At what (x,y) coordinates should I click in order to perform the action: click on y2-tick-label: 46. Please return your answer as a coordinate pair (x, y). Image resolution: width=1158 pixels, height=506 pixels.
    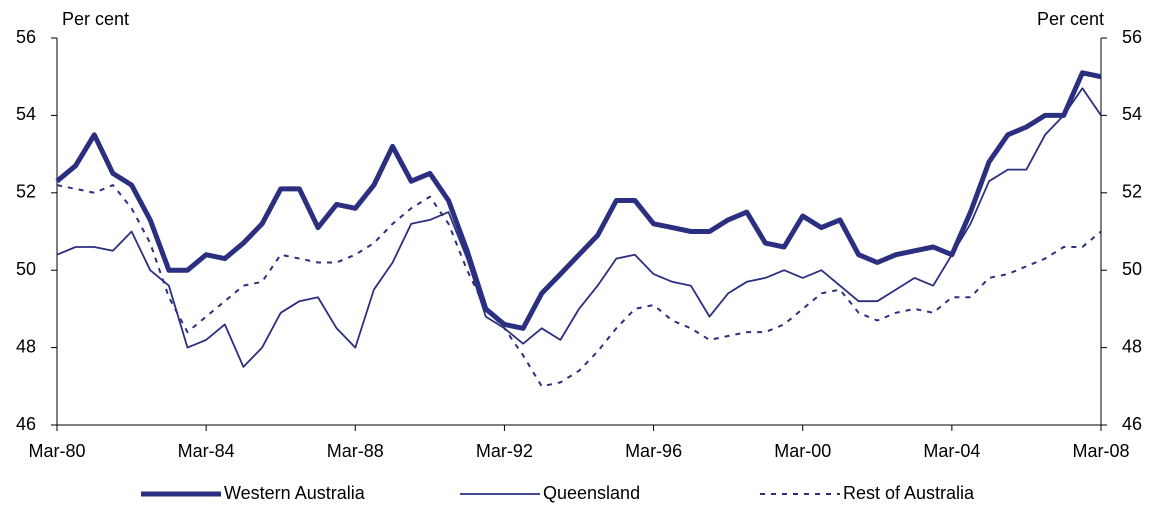
    Looking at the image, I should click on (1132, 424).